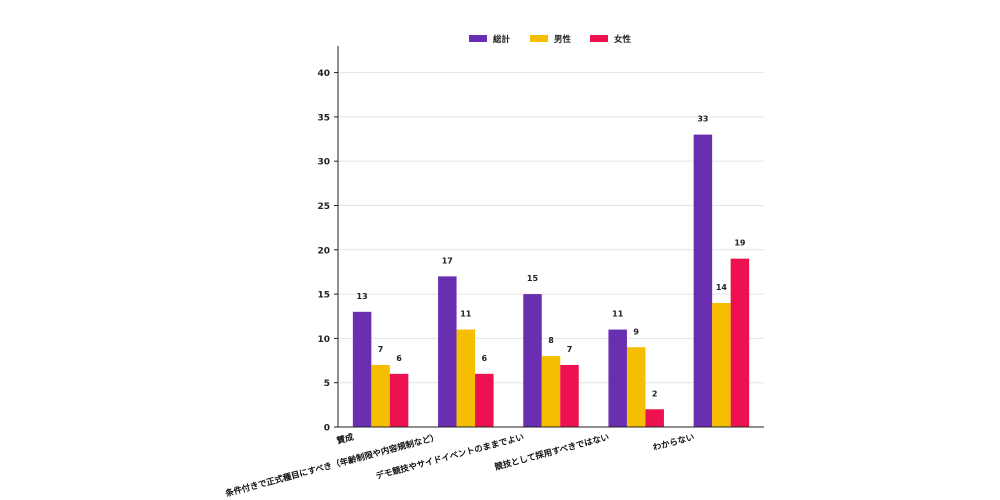 This screenshot has height=500, width=1000. I want to click on x-category-label: 賛成, so click(345, 439).